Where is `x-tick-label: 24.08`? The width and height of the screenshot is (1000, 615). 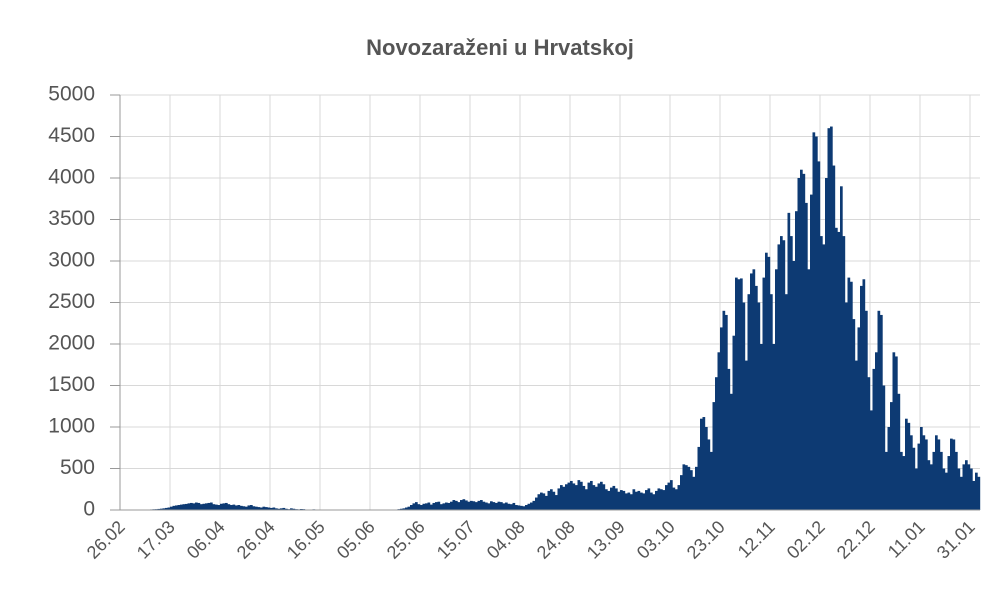
x-tick-label: 24.08 is located at coordinates (556, 540).